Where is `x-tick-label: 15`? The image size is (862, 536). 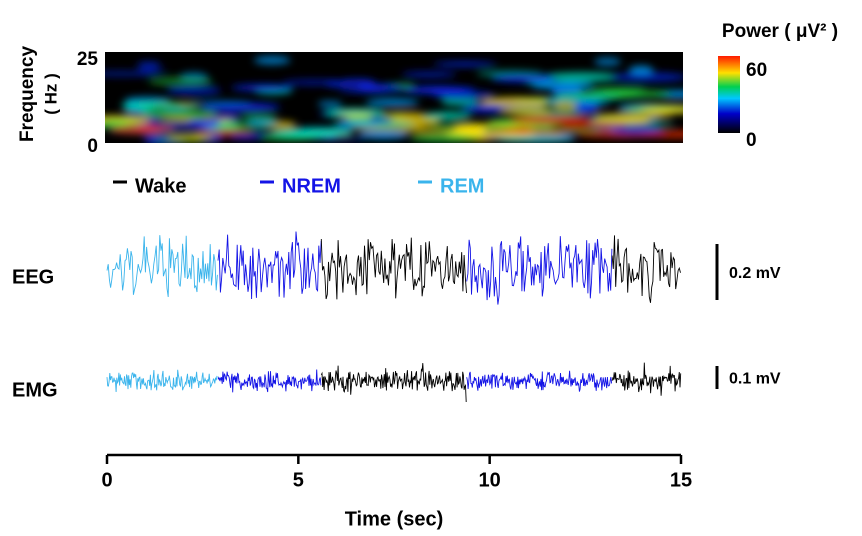 x-tick-label: 15 is located at coordinates (681, 480).